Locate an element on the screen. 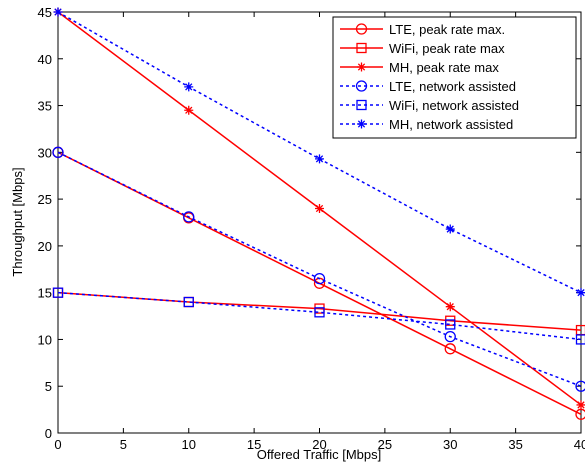  legend-label: LTE, network assisted is located at coordinates (452, 86).